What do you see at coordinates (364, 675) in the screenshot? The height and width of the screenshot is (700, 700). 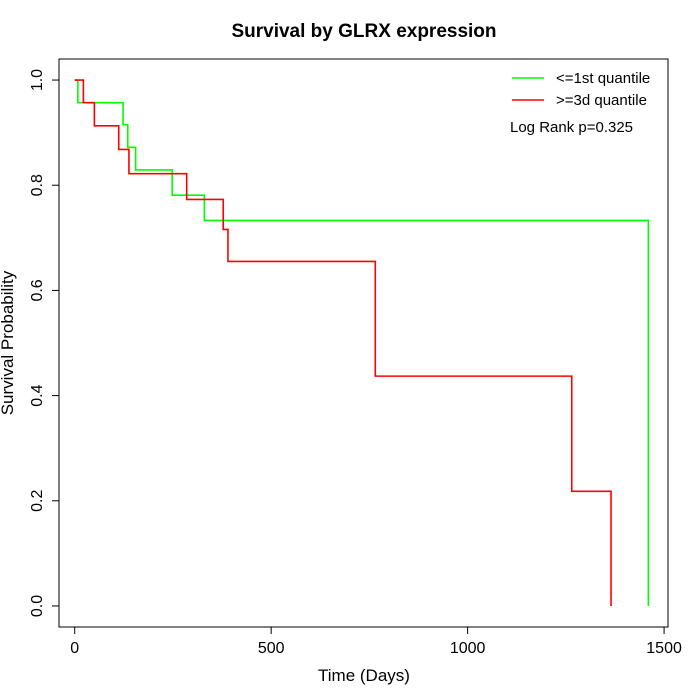 I see `x-axis-label: Time (Days)` at bounding box center [364, 675].